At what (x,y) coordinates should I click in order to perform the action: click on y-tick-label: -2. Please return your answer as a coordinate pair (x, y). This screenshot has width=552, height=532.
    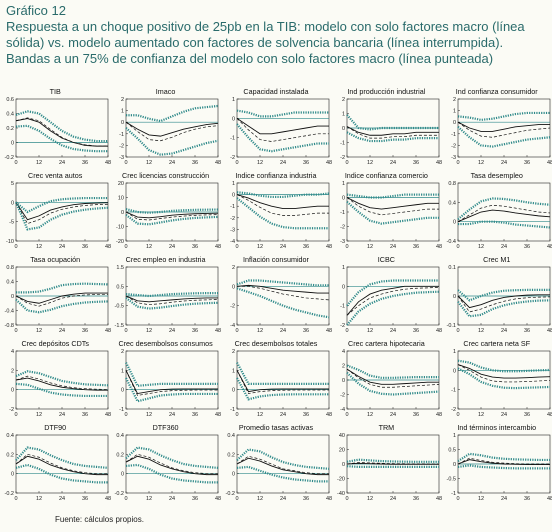
    Looking at the image, I should click on (232, 307).